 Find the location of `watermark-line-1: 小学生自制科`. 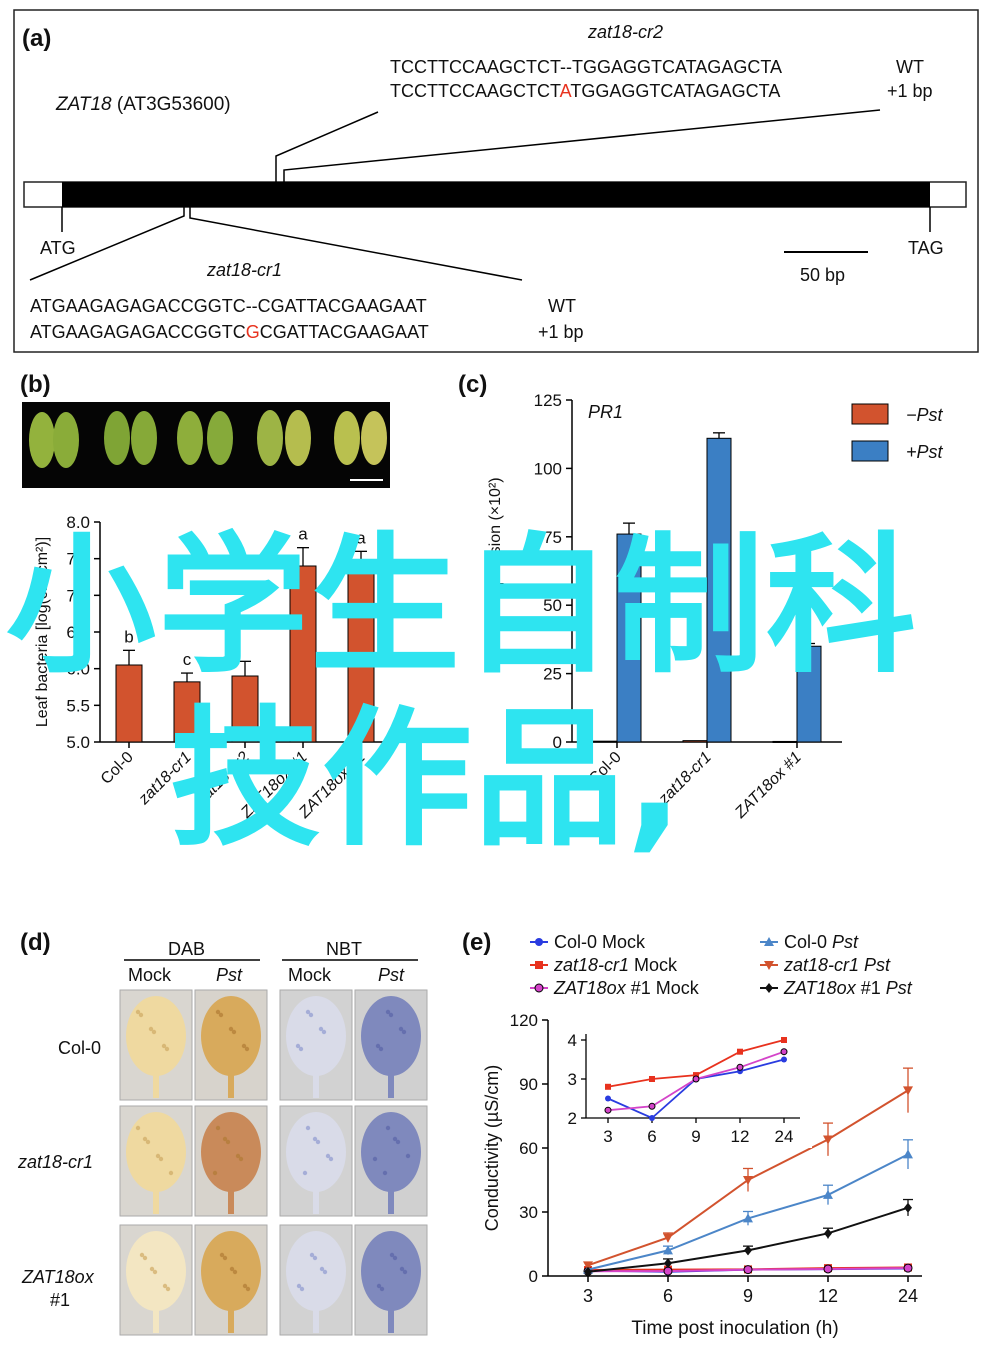

watermark-line-1: 小学生自制科 is located at coordinates (462, 607).